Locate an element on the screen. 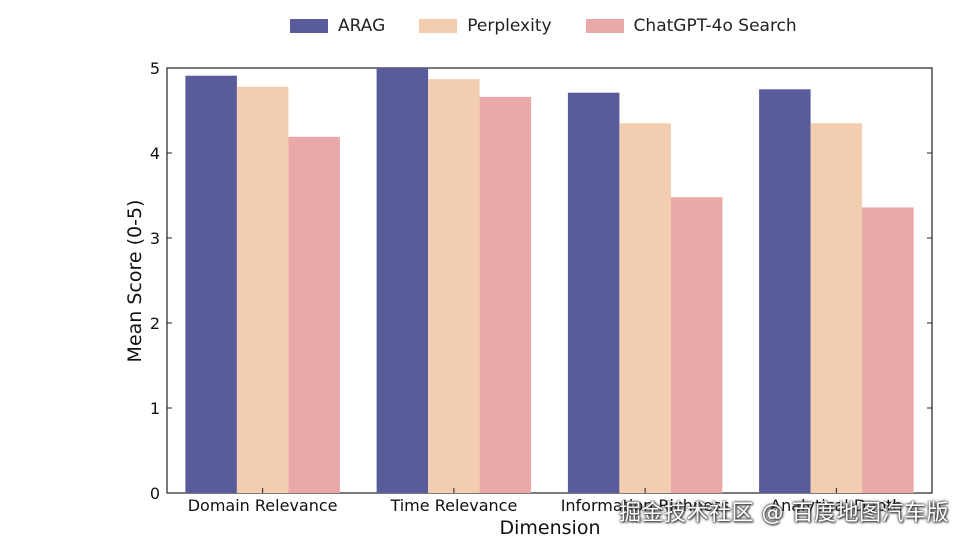  y-tick-label: 3 is located at coordinates (155, 238).